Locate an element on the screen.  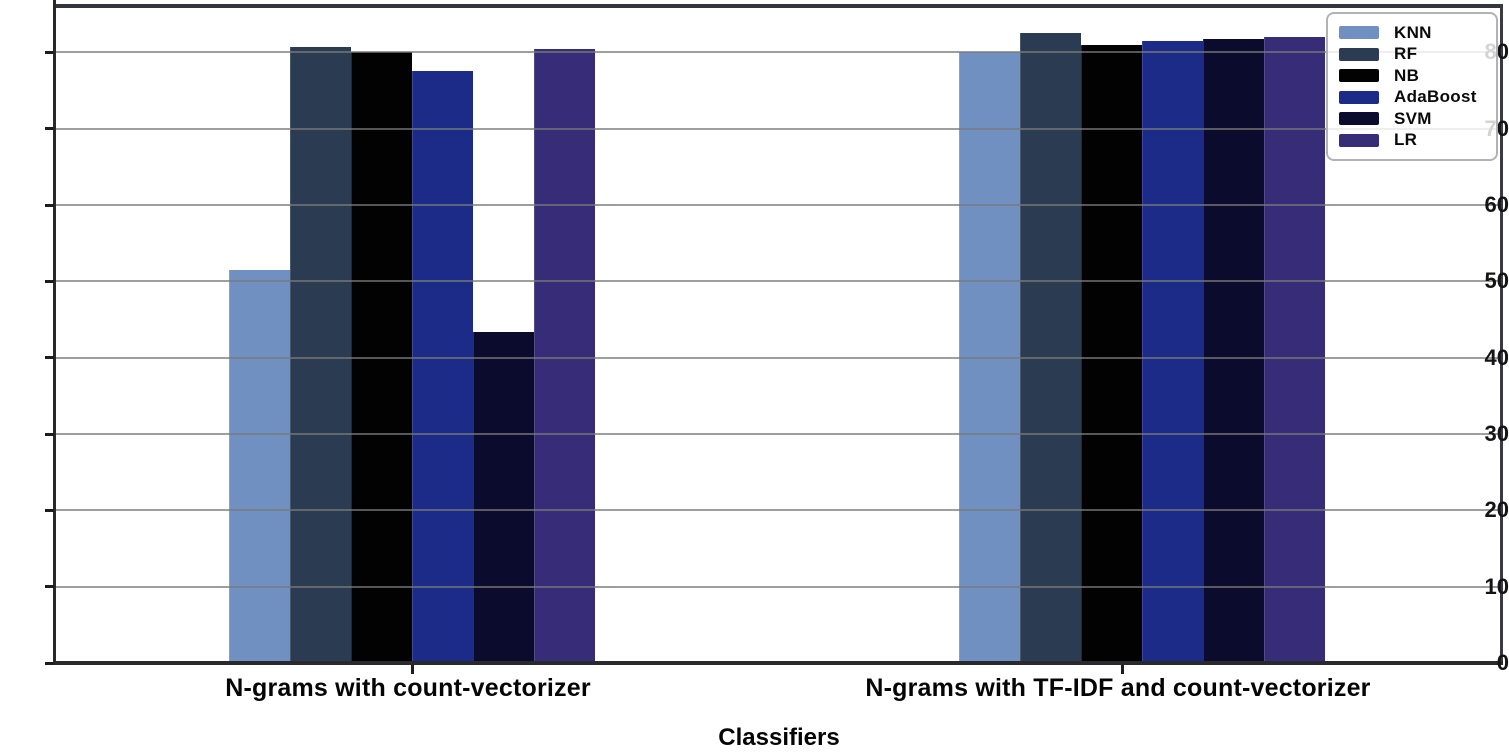
legend-label-nb: NB is located at coordinates (1407, 75).